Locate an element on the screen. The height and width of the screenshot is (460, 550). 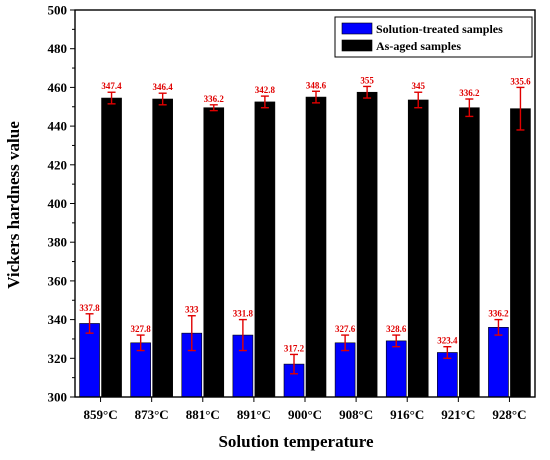
data-label-aged-3: 342.8 is located at coordinates (265, 90).